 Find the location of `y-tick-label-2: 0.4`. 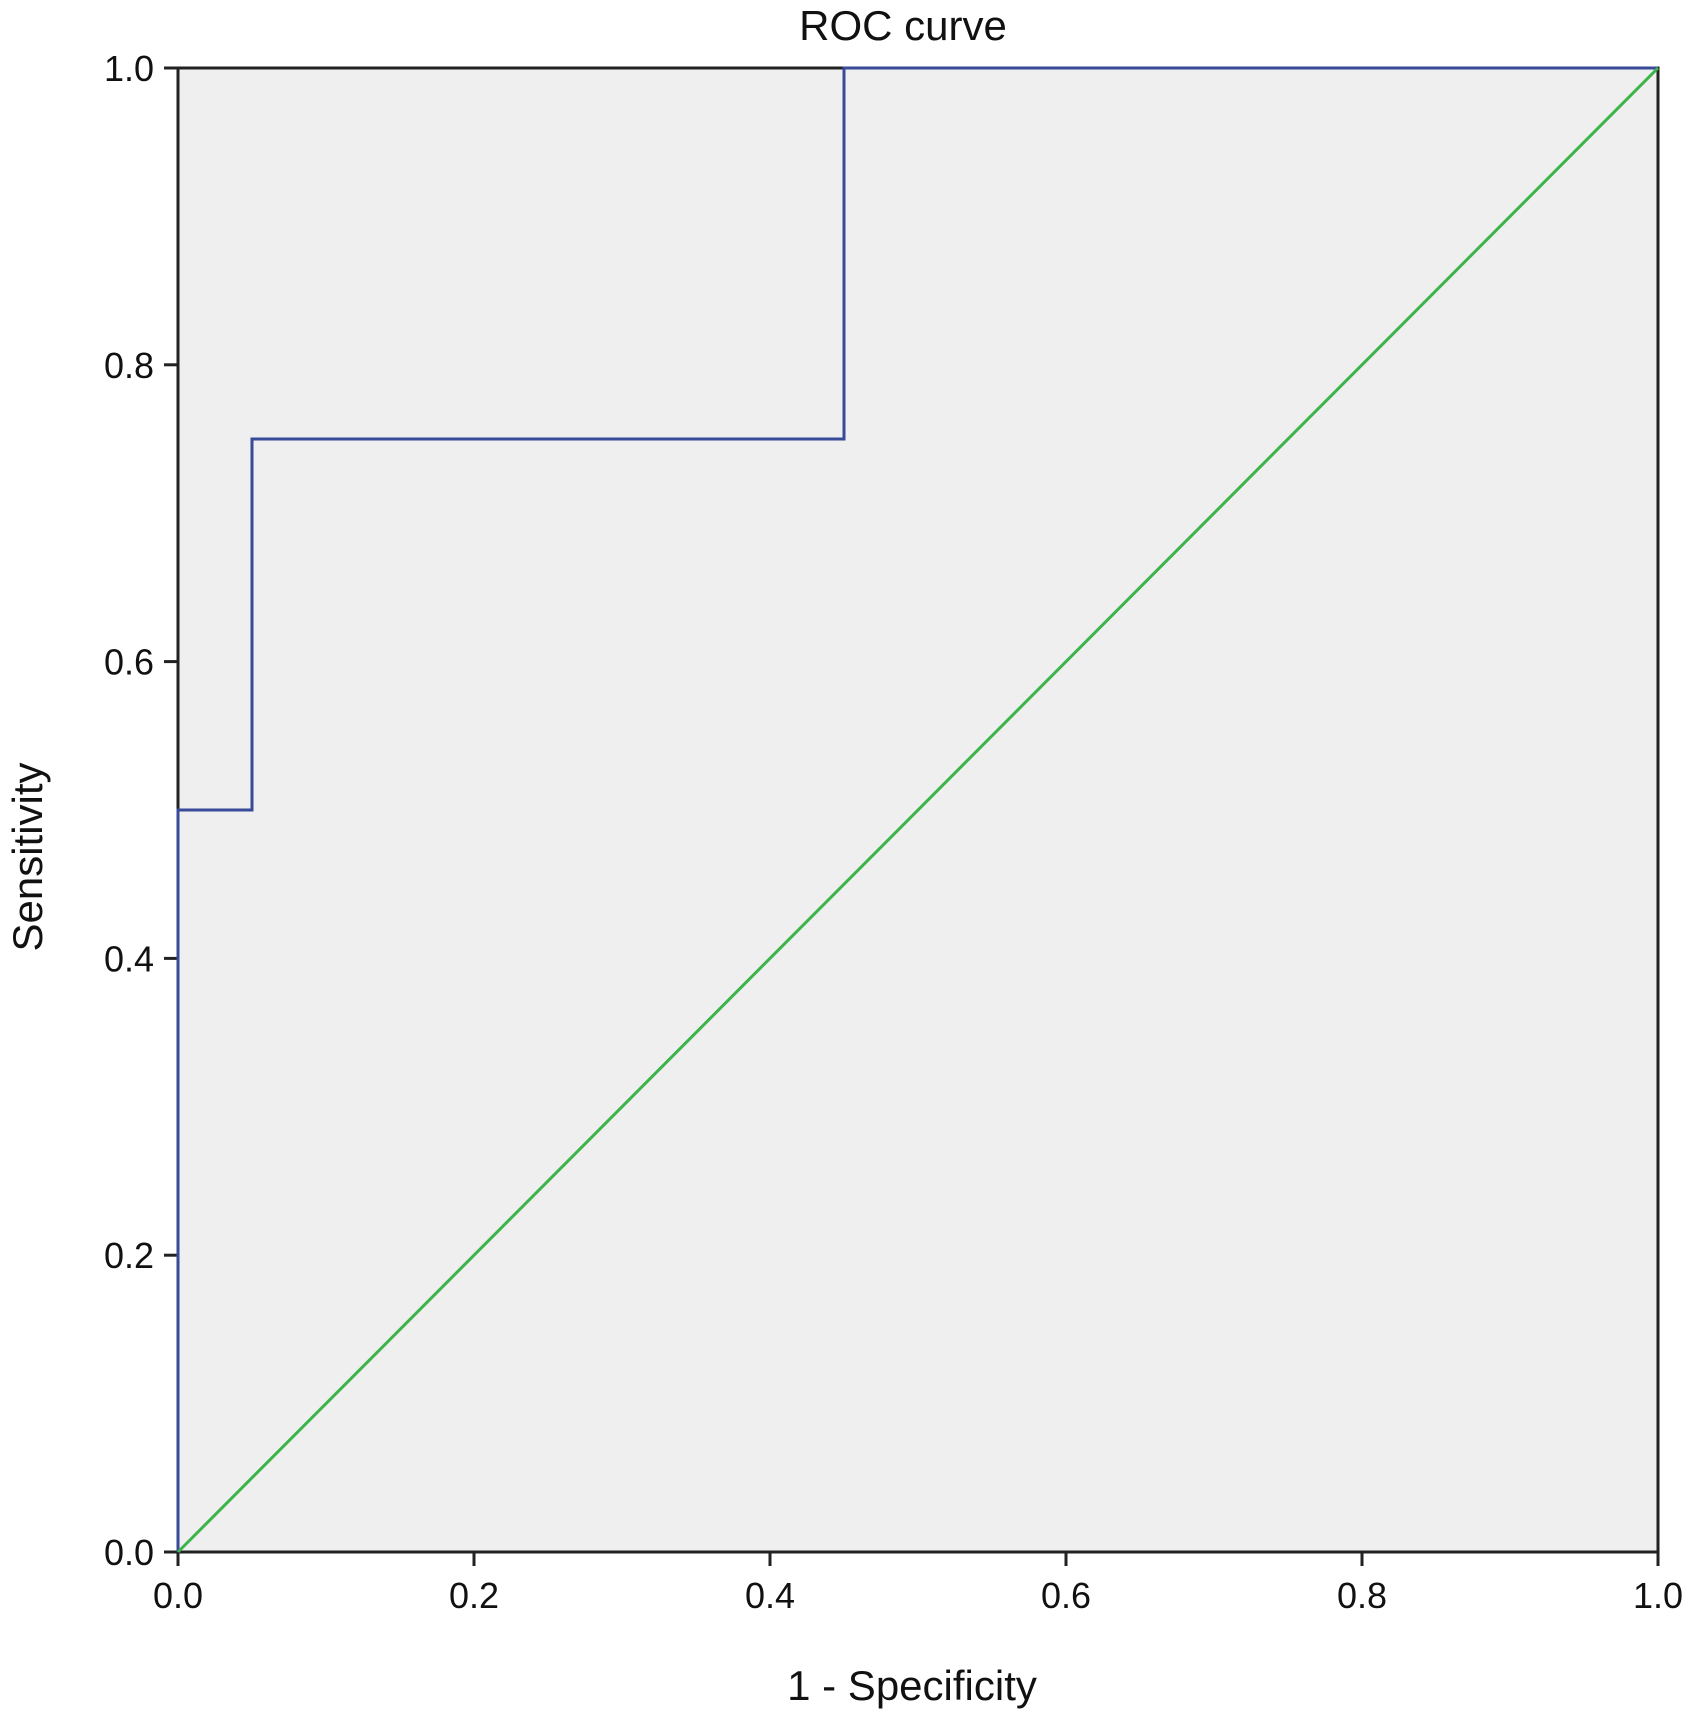

y-tick-label-2: 0.4 is located at coordinates (129, 958).